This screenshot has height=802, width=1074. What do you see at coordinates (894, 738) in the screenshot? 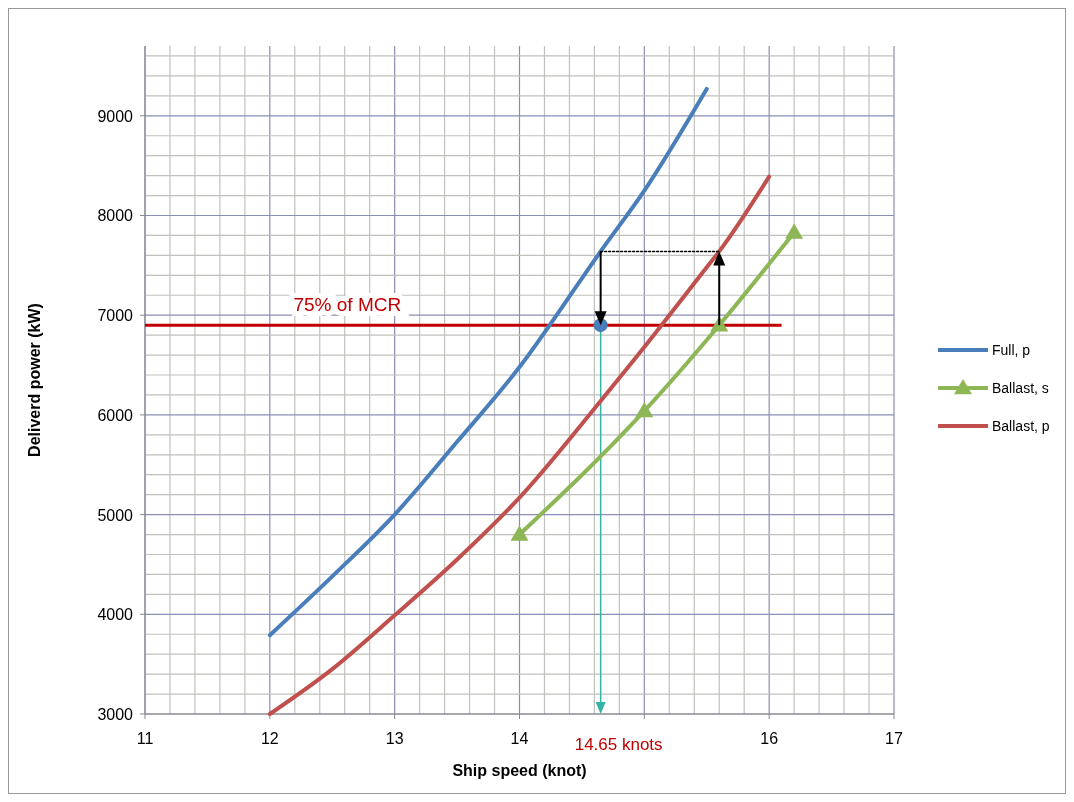
I see `x-tick-label: 17` at bounding box center [894, 738].